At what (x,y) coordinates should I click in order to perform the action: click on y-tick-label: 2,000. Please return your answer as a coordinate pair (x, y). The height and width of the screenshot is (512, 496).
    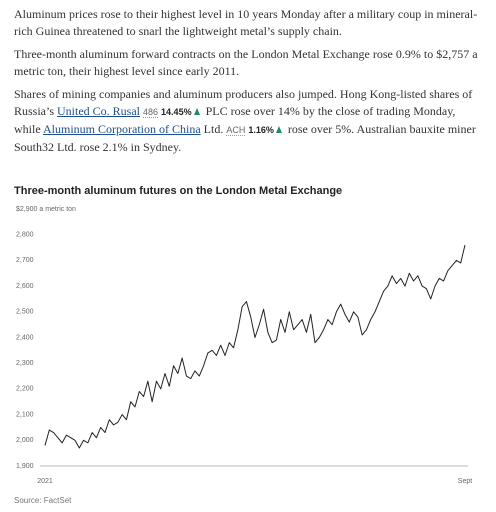
    Looking at the image, I should click on (25, 440).